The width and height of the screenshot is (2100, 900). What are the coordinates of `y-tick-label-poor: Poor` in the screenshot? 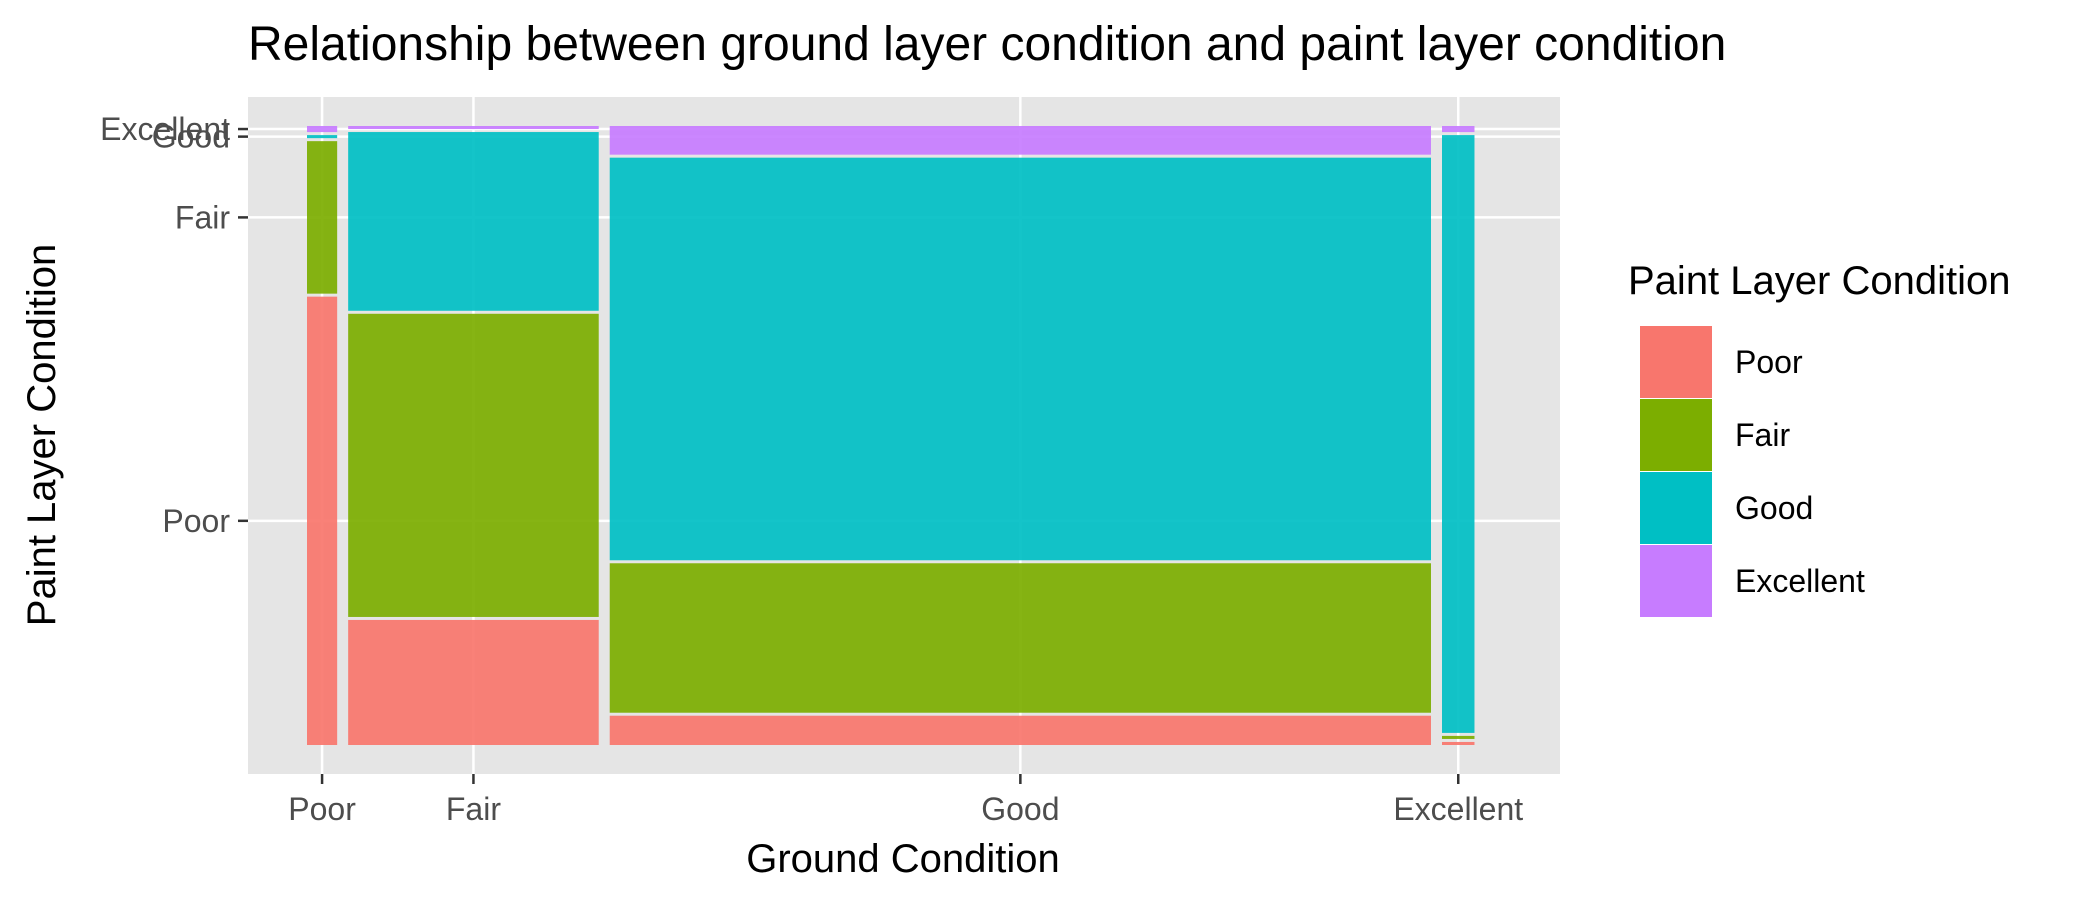 It's located at (196, 521).